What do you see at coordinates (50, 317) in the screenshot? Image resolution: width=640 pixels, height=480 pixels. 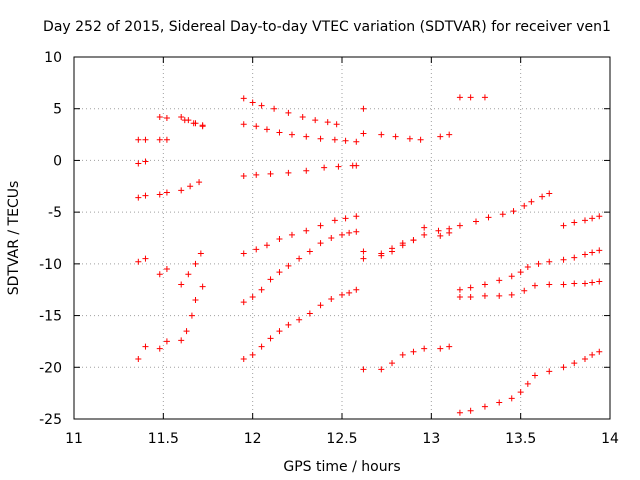 I see `y-tick-label: -15` at bounding box center [50, 317].